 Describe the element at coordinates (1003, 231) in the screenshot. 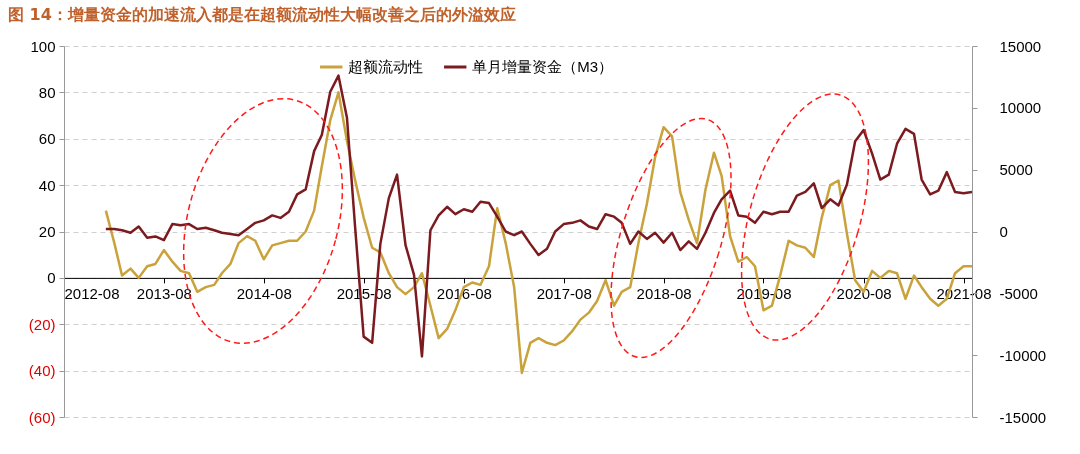

I see `y2-tick-label: 0` at that location.